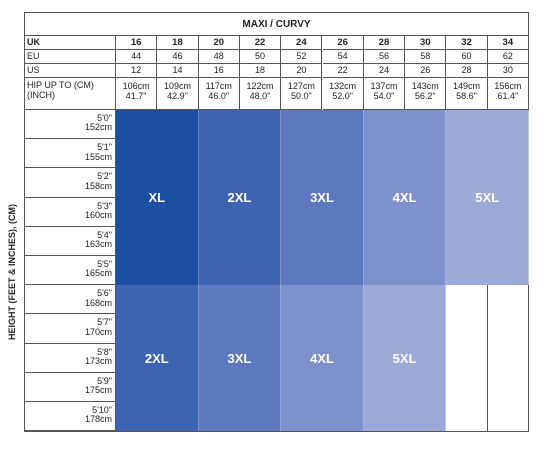 The width and height of the screenshot is (545, 465). I want to click on height-feet: 5'2", so click(104, 176).